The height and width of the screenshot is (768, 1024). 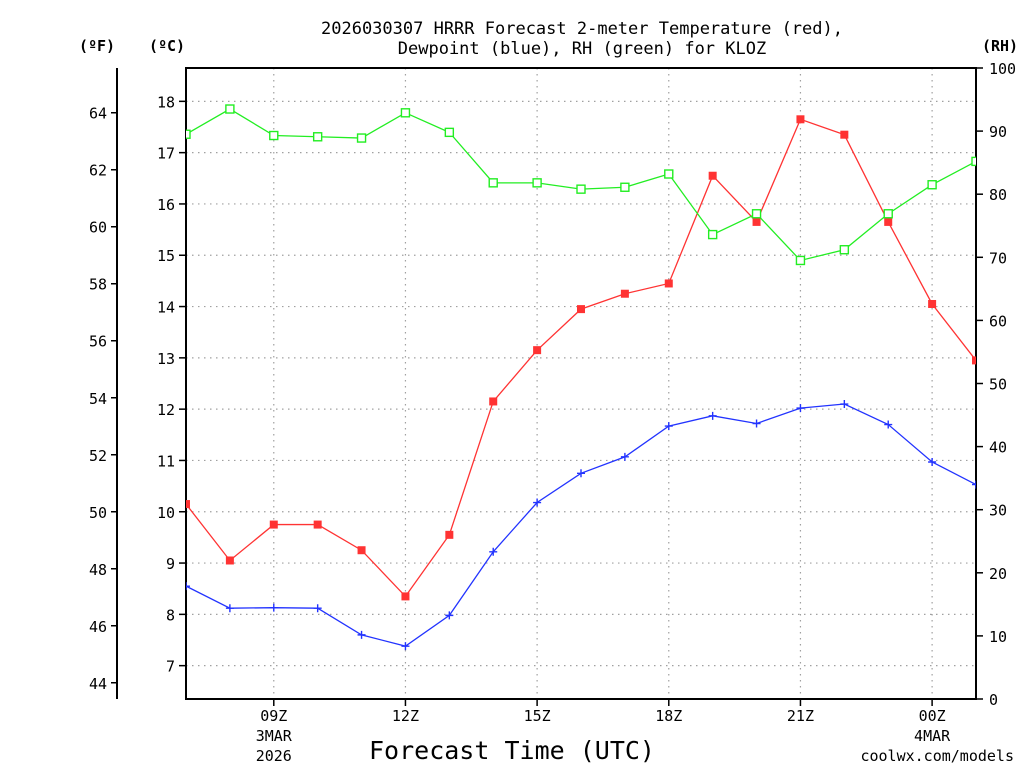 What do you see at coordinates (1002, 69) in the screenshot?
I see `rh-tick-label: 100` at bounding box center [1002, 69].